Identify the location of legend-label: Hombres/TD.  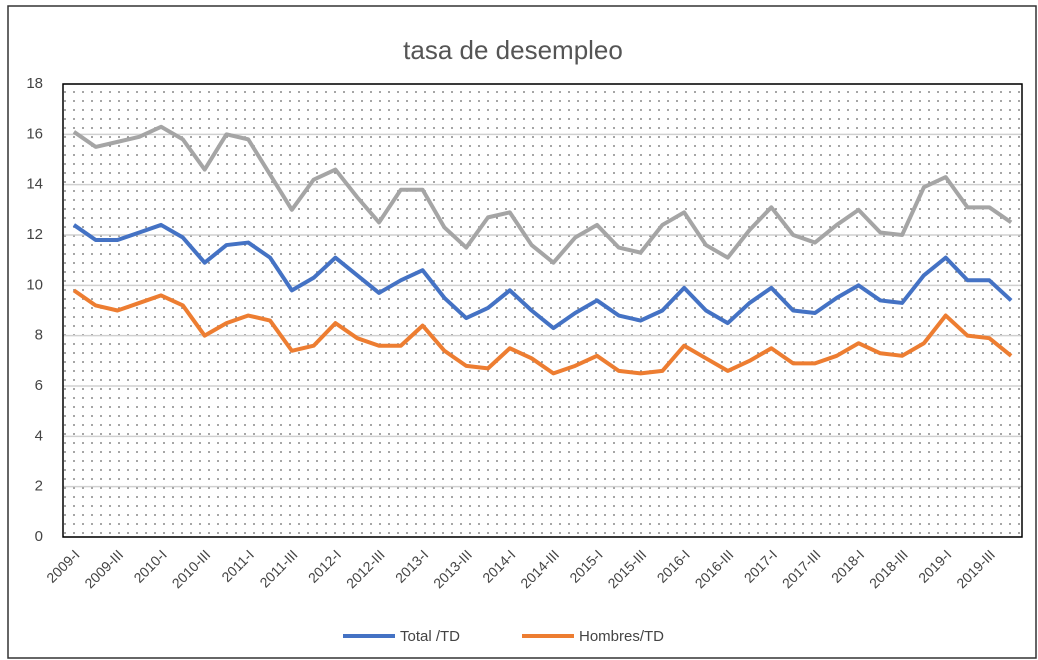
(621, 636).